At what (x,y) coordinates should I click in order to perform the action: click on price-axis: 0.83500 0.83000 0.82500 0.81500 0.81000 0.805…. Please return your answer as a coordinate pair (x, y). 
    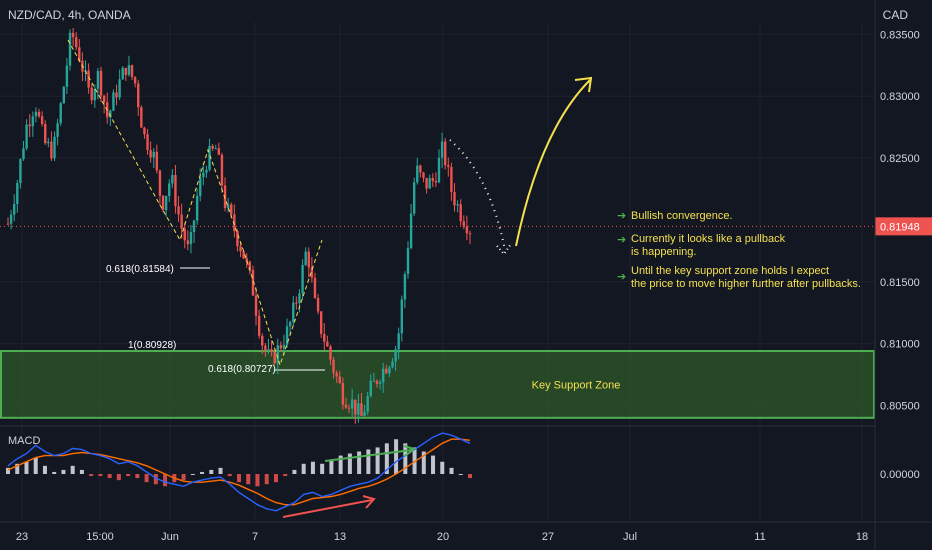
    Looking at the image, I should click on (897, 275).